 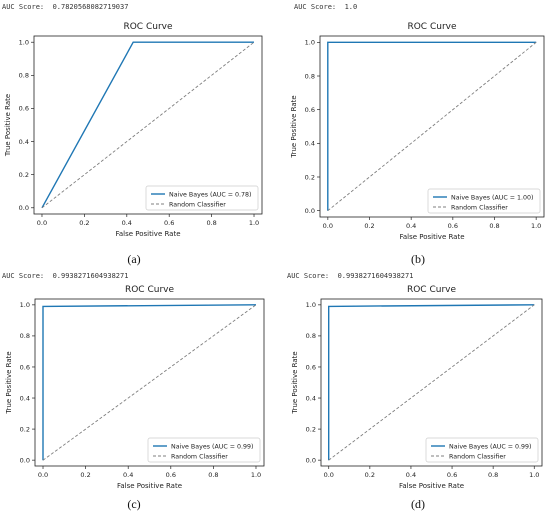 I want to click on caption-d: (d), so click(x=418, y=504).